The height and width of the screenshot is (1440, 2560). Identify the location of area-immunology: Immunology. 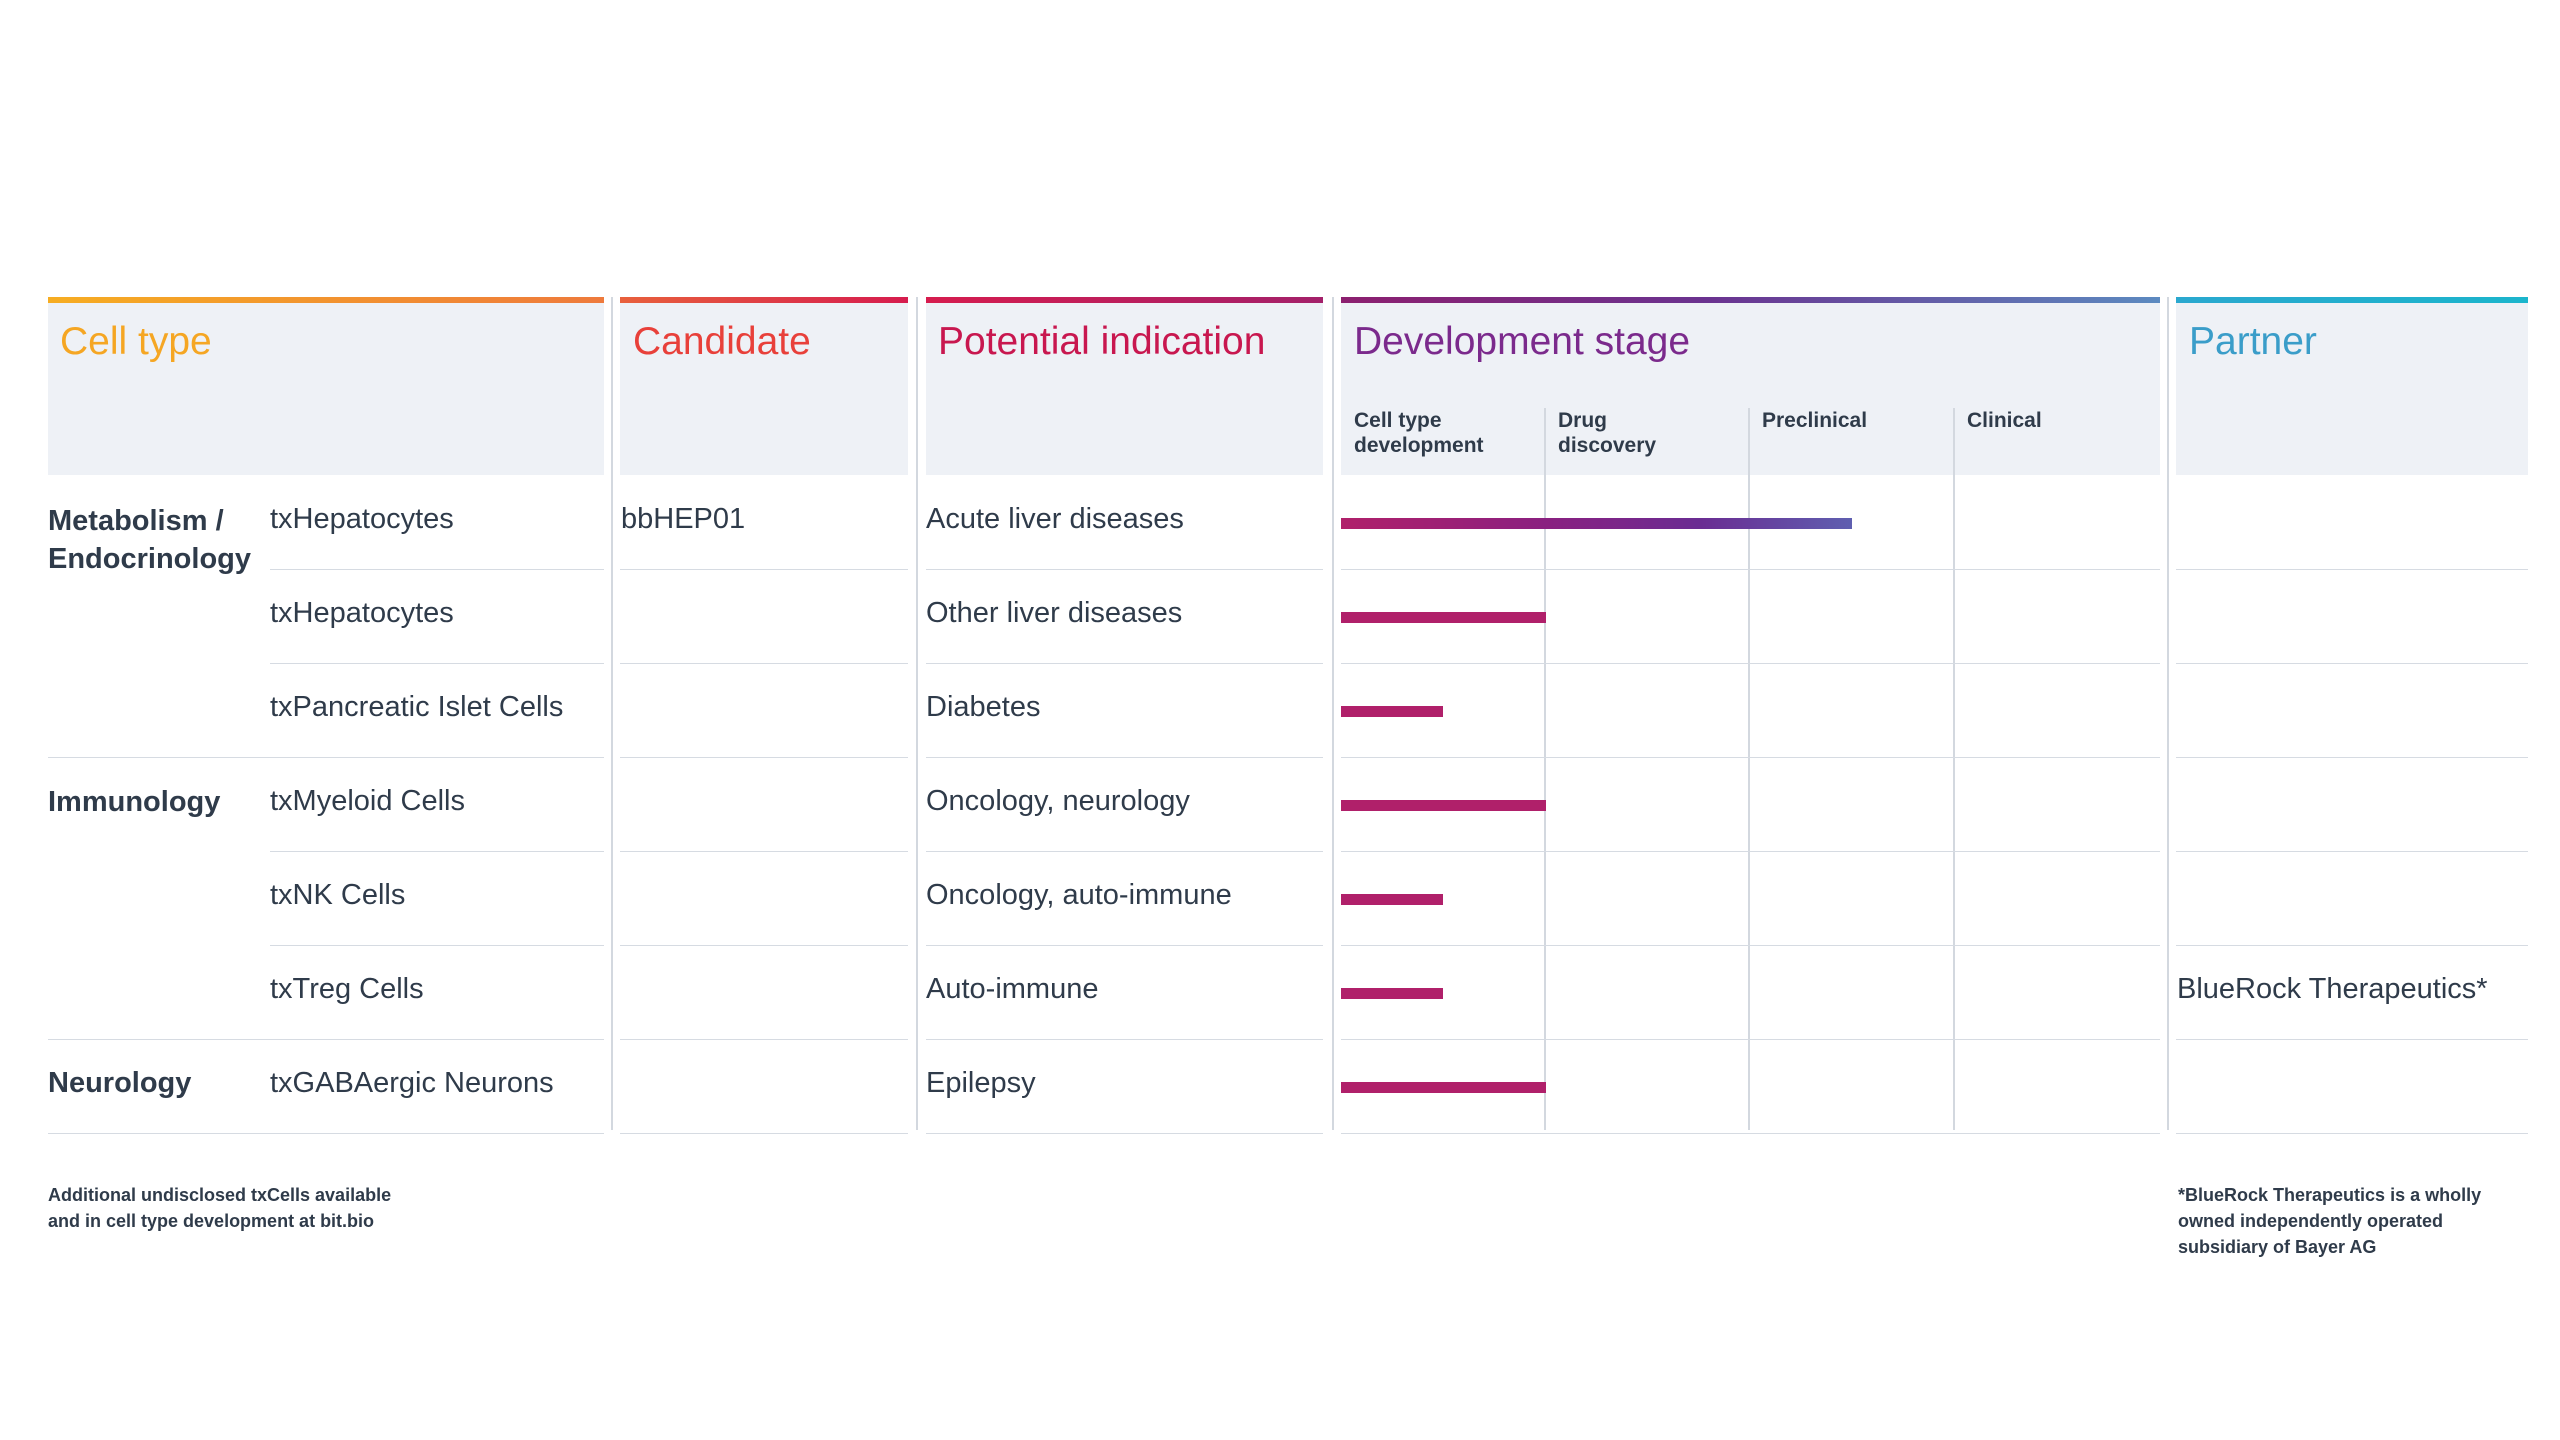
(134, 802).